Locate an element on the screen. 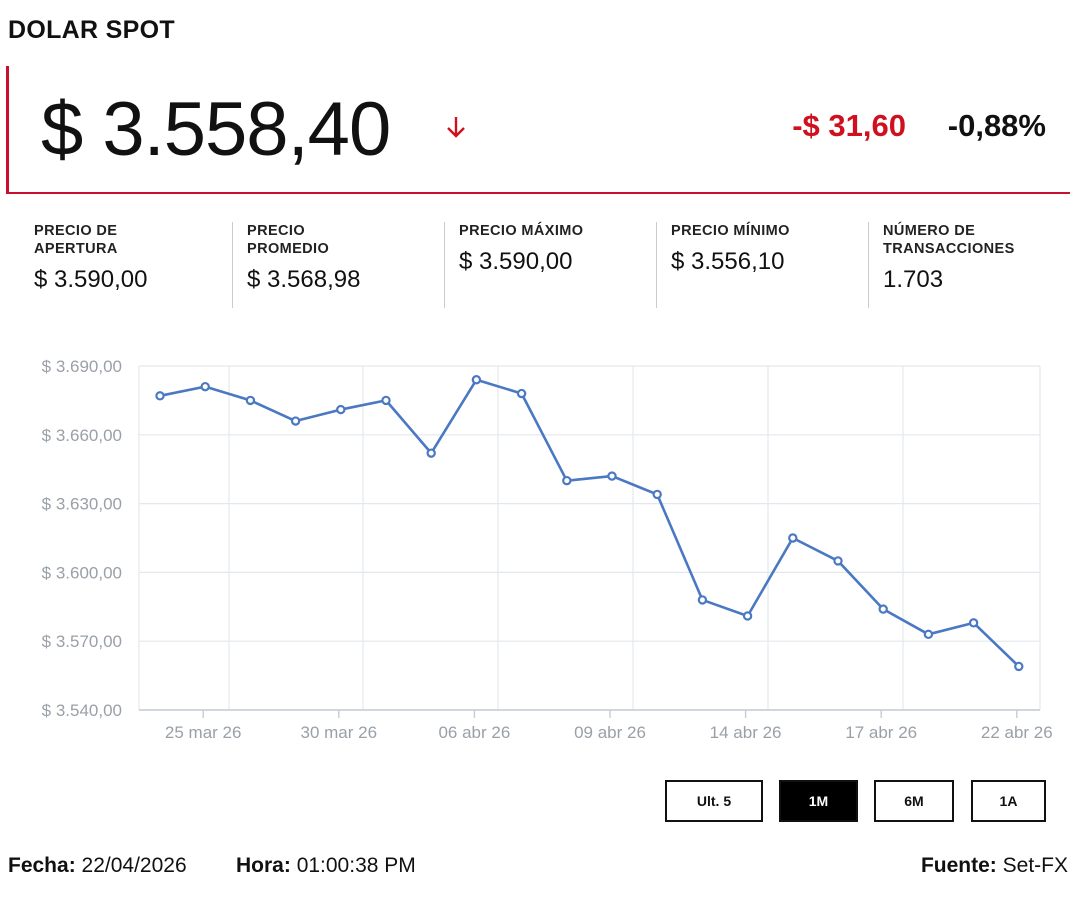  stat-value: 1.703 is located at coordinates (913, 279).